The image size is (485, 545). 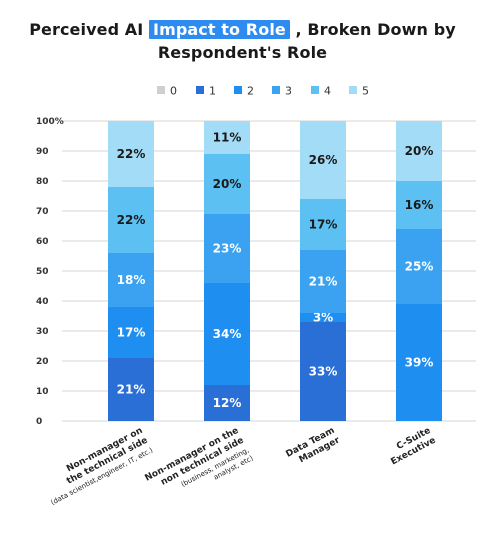 What do you see at coordinates (42, 182) in the screenshot?
I see `y-tick-label: 80` at bounding box center [42, 182].